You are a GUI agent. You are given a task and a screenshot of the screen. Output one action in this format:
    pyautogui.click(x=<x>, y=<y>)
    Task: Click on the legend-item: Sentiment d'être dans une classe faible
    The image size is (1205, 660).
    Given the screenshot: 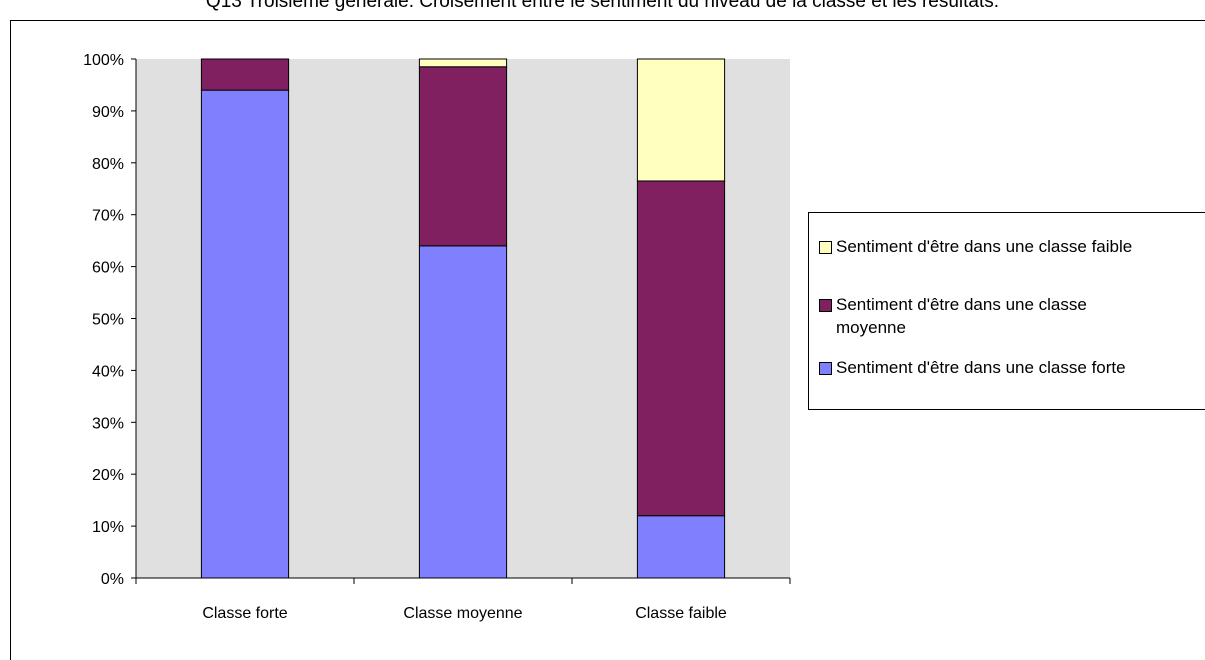 What is the action you would take?
    pyautogui.click(x=975, y=246)
    